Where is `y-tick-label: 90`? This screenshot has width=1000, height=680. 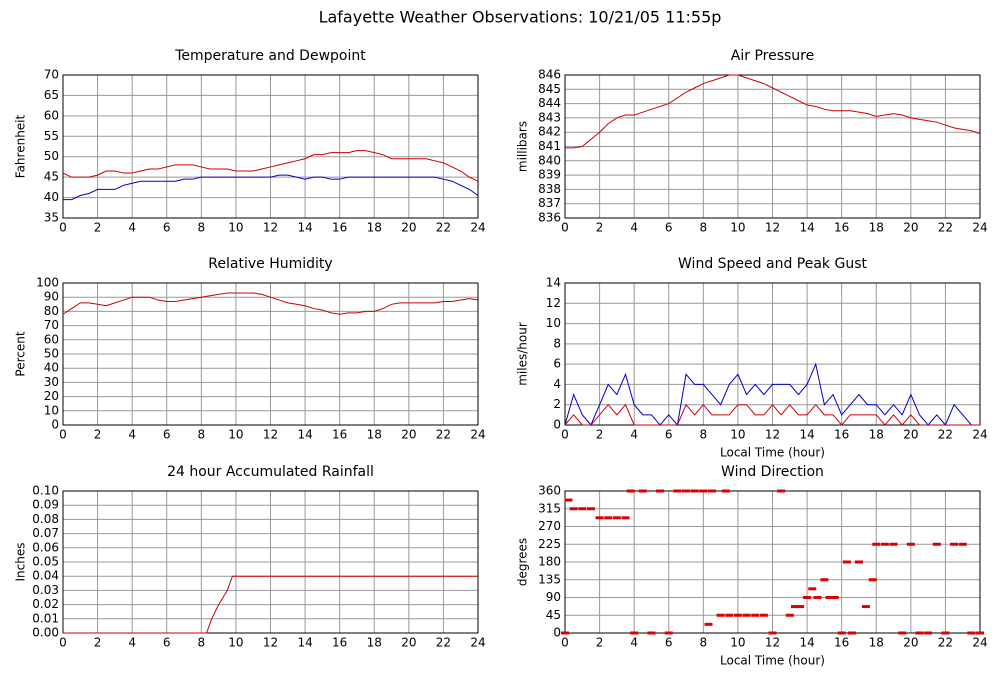
y-tick-label: 90 is located at coordinates (51, 297).